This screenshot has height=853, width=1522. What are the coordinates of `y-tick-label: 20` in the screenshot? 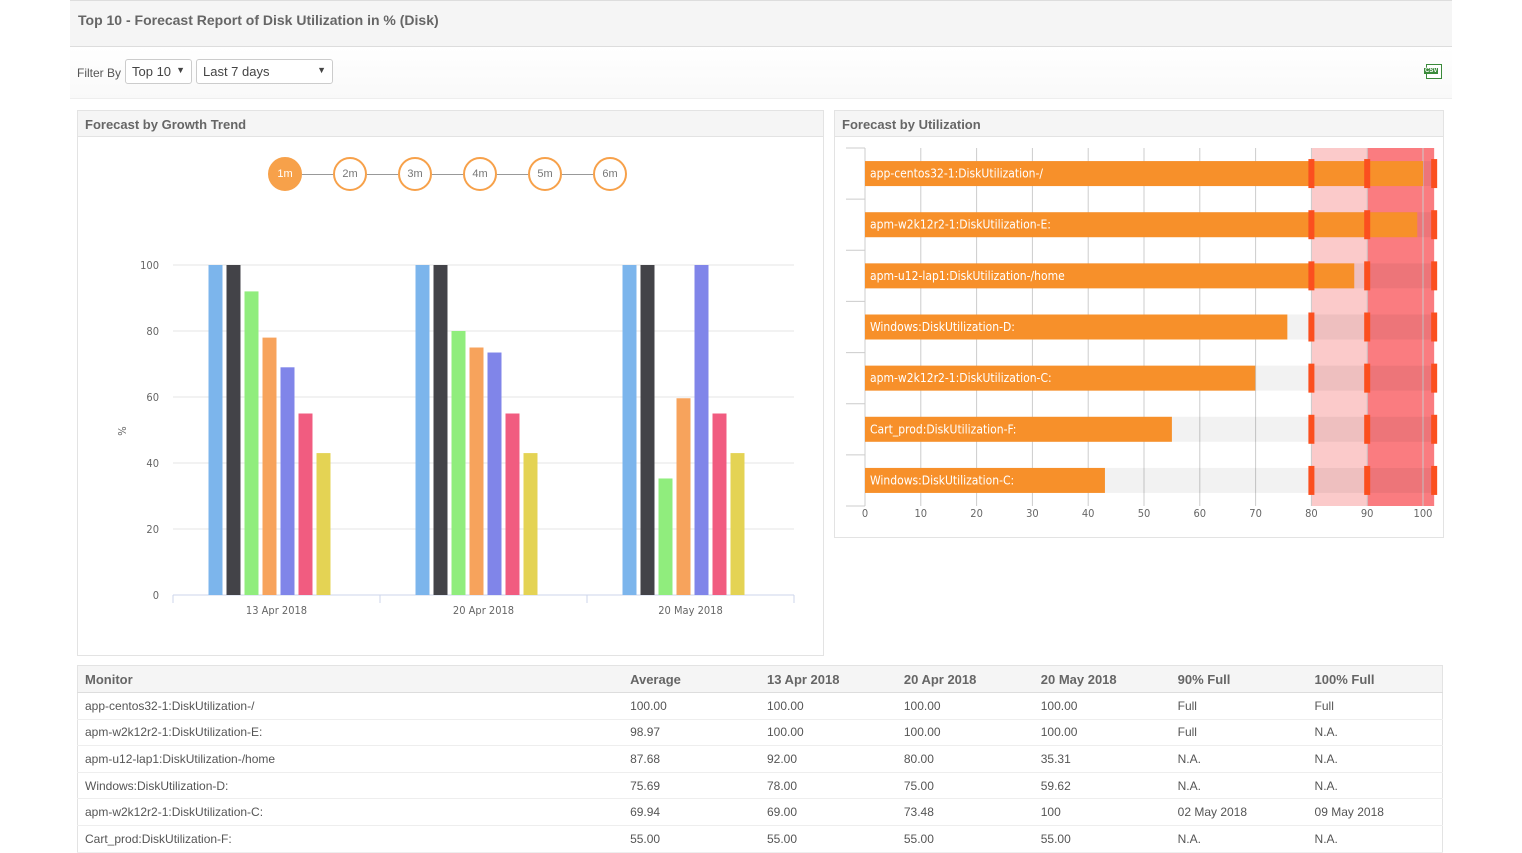 It's located at (152, 529).